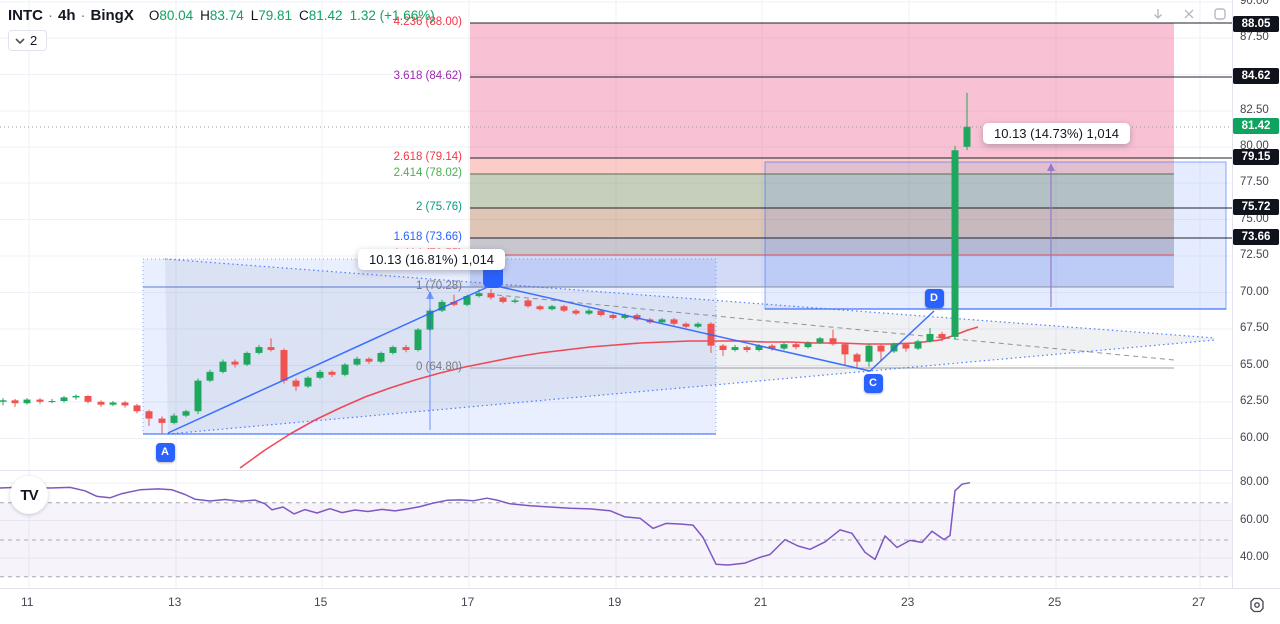 The image size is (1280, 624). Describe the element at coordinates (438, 207) in the screenshot. I see `fib-level-label: 2 (75.76)` at that location.